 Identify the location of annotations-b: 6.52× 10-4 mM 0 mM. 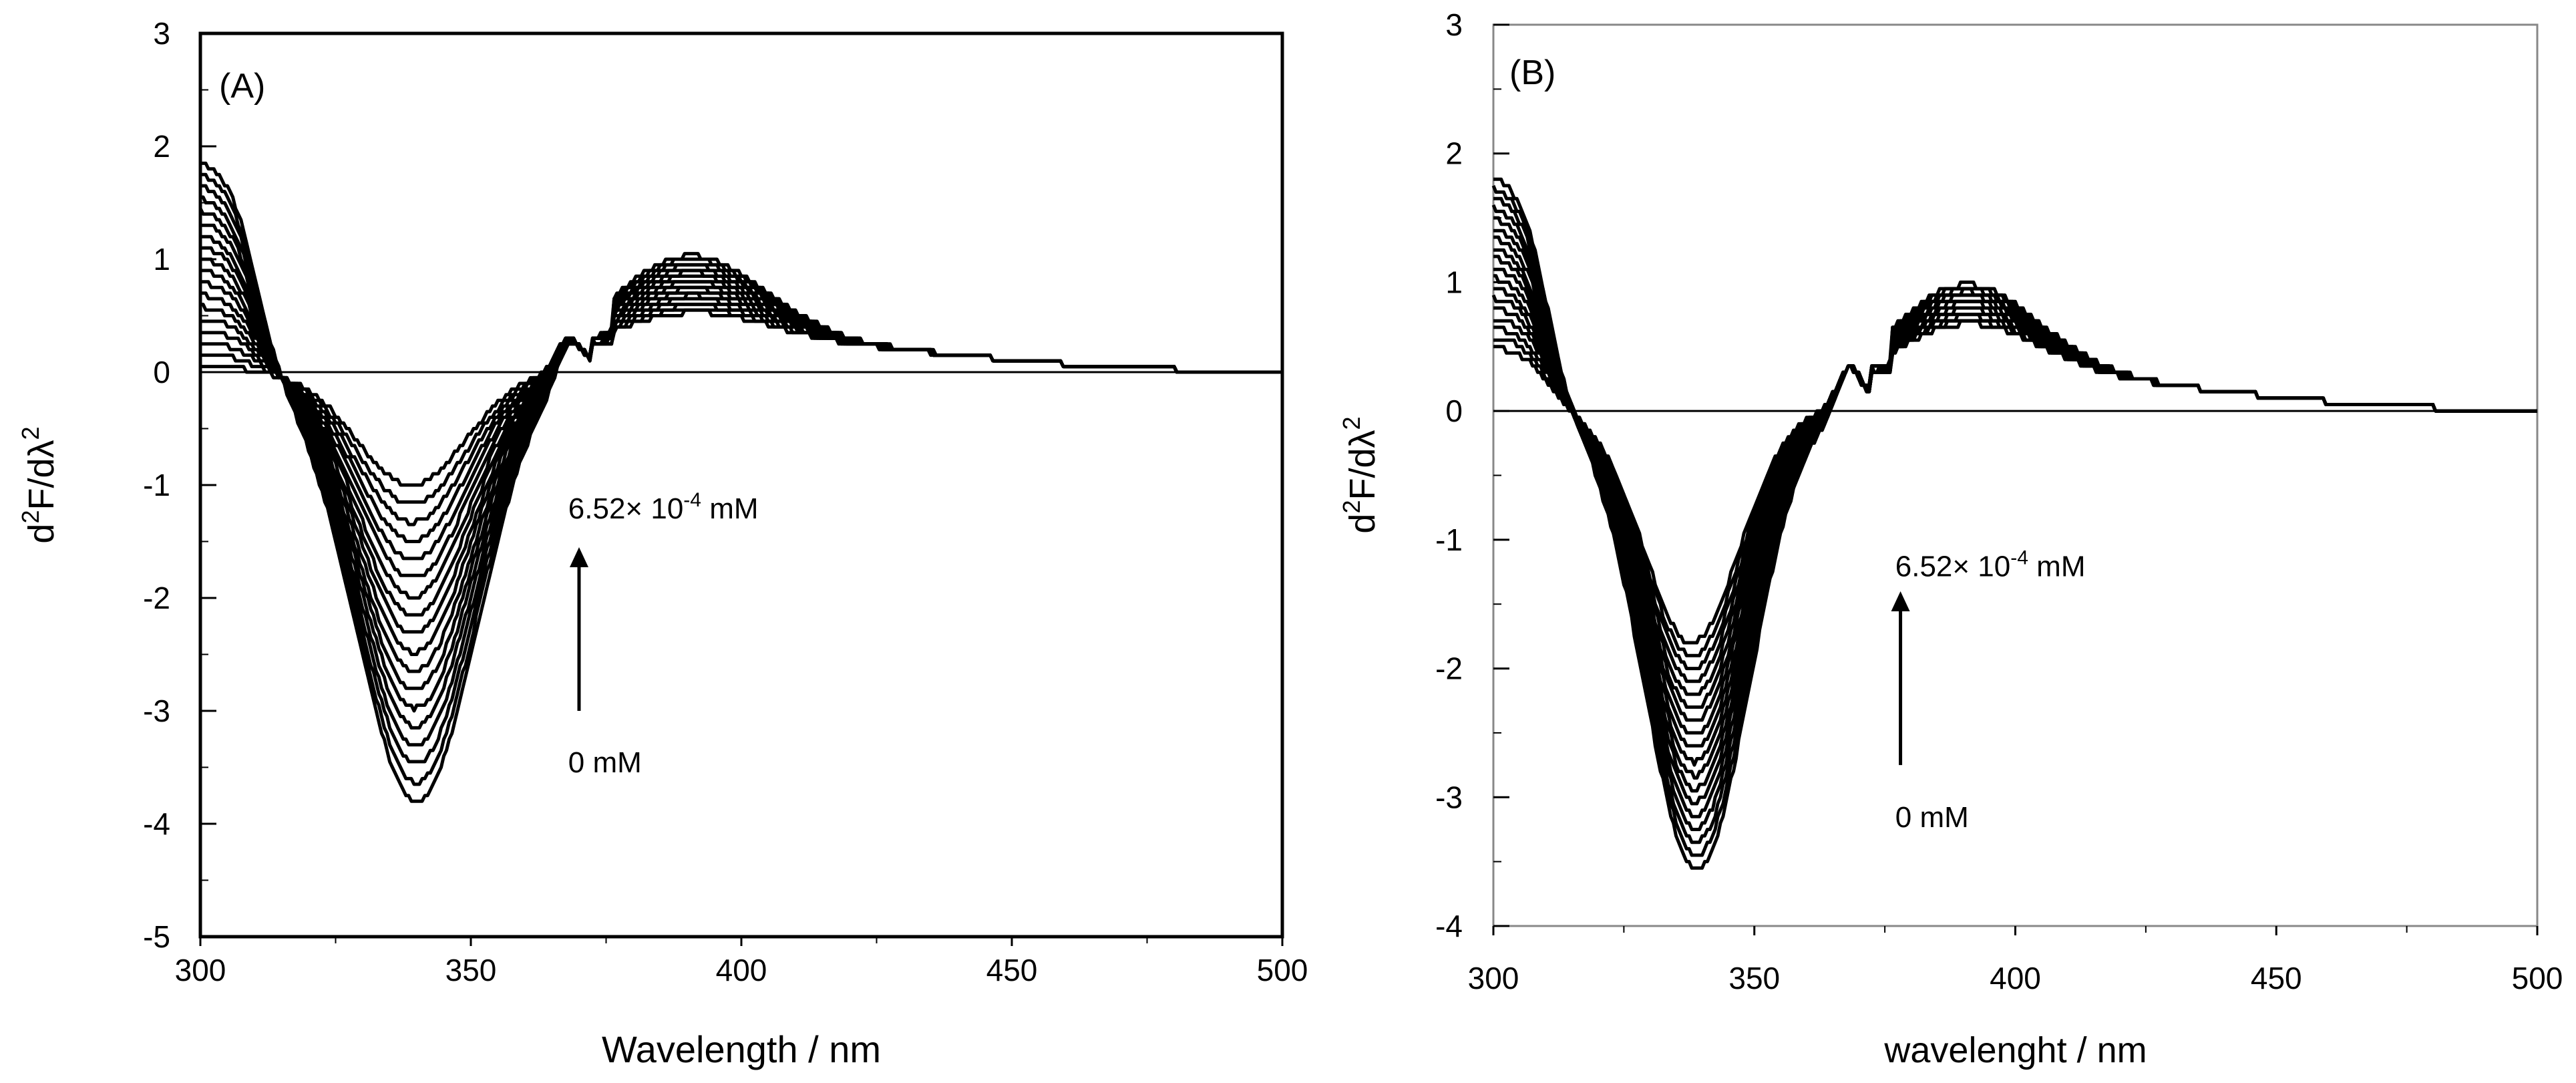
(1988, 690).